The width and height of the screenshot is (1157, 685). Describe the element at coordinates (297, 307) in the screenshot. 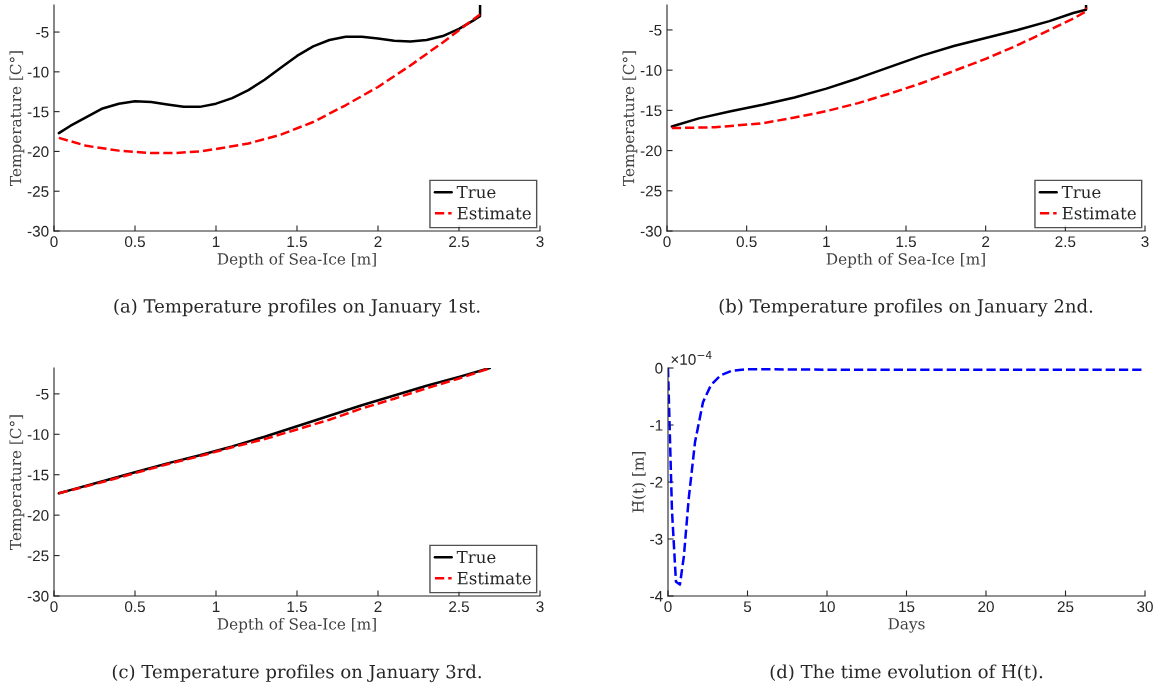

I see `text: (a) Temperature profiles on January 1st.` at that location.